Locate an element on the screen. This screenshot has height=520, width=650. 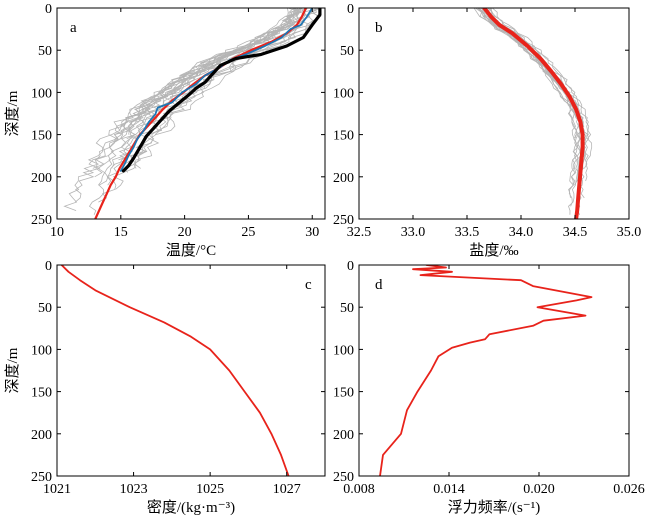
x-tick-label: 34.5 is located at coordinates (575, 232).